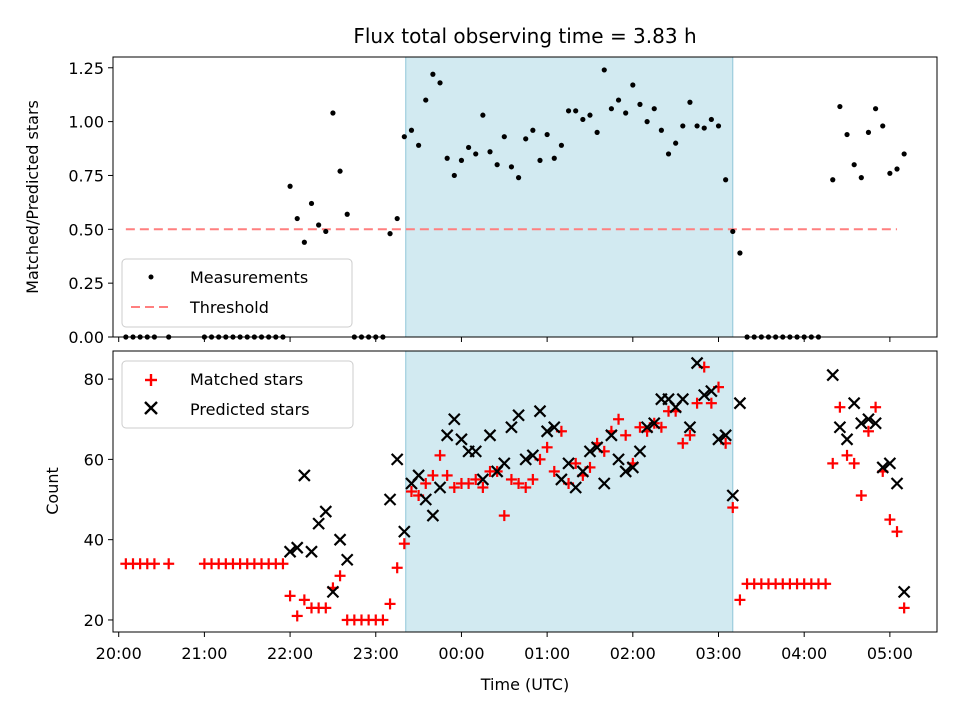  What do you see at coordinates (86, 68) in the screenshot?
I see `top-y-tick-label: 1.25` at bounding box center [86, 68].